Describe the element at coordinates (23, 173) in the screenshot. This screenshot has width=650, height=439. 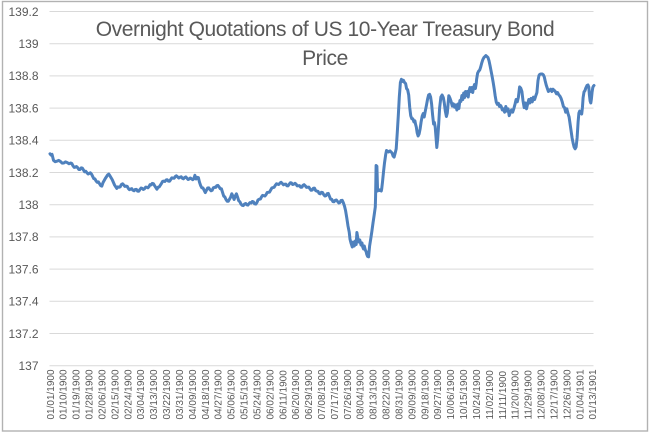
I see `svg-text: 138.2` at that location.